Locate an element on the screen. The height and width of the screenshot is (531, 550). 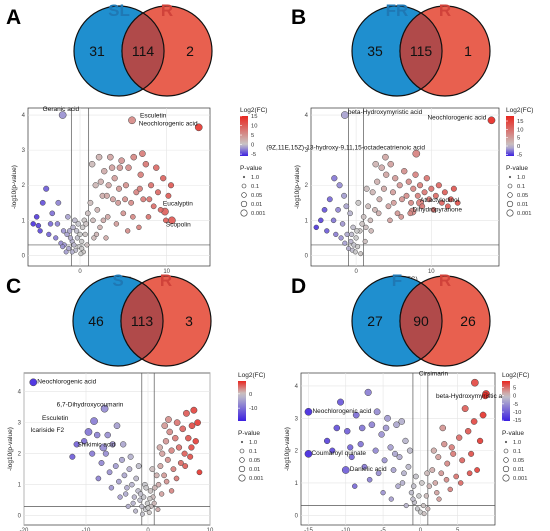
color-bar is located at coordinates (242, 401).